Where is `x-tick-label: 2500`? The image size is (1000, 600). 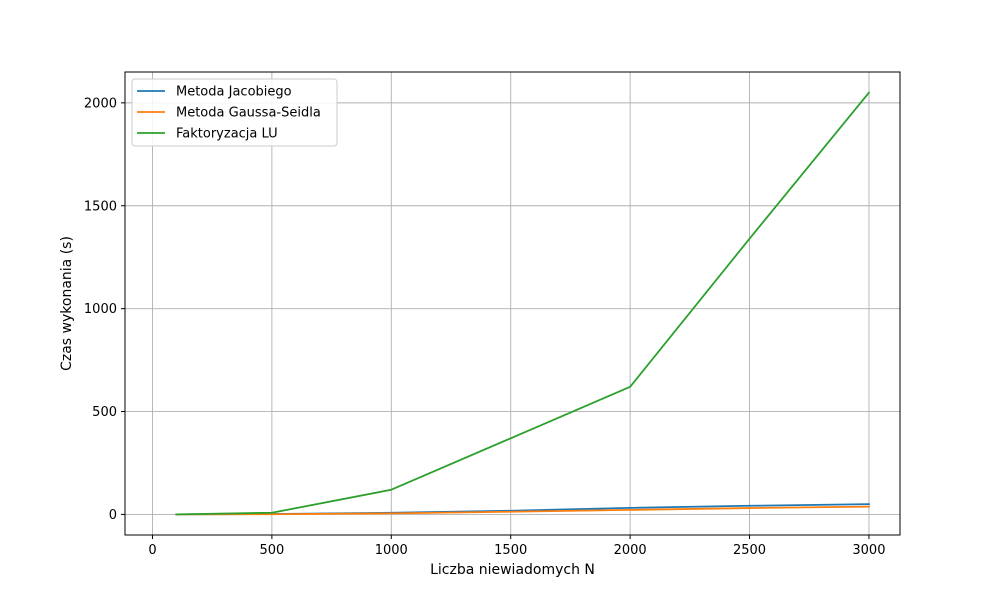 x-tick-label: 2500 is located at coordinates (749, 550).